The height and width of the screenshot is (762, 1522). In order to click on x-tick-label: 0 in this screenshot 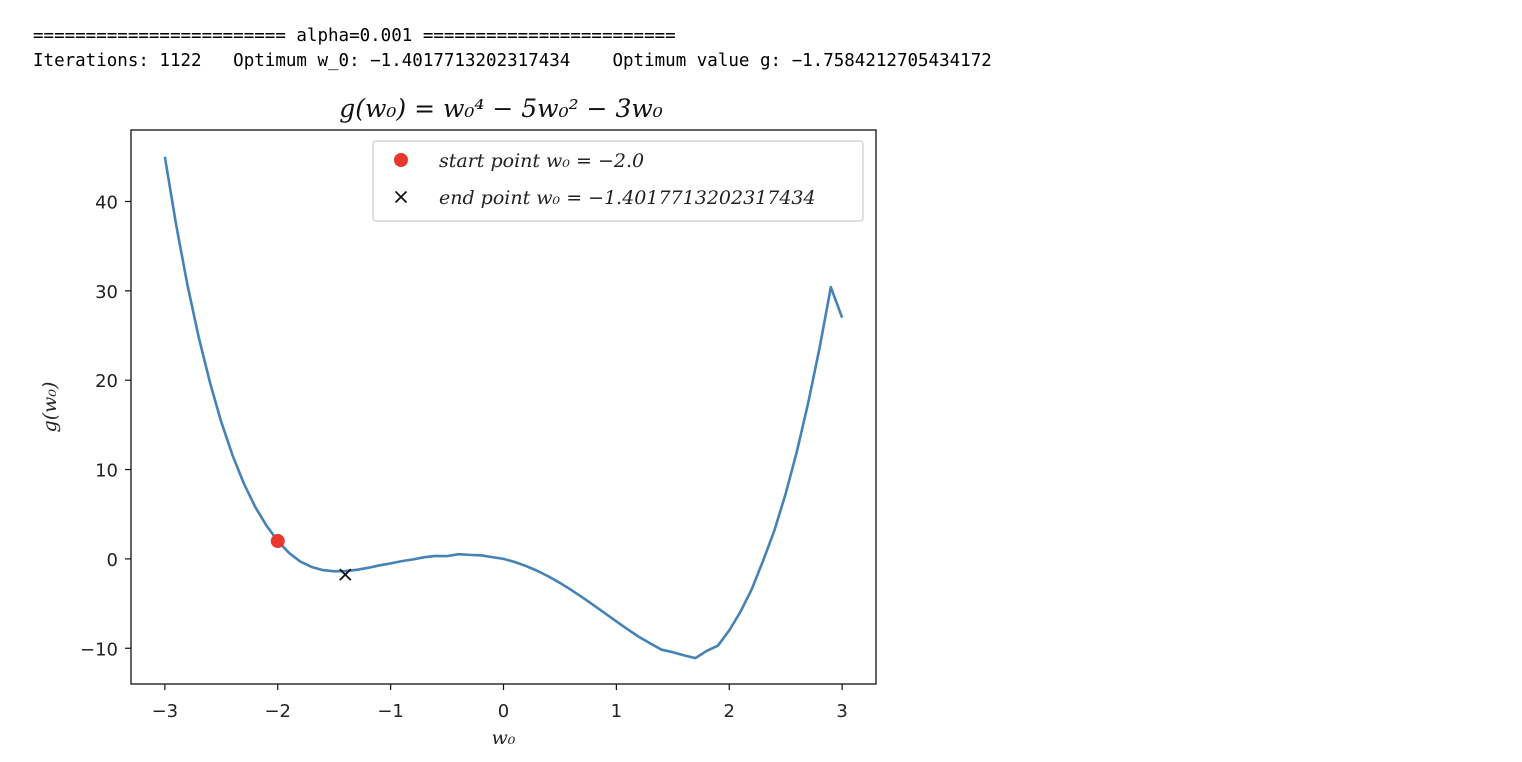, I will do `click(503, 711)`.